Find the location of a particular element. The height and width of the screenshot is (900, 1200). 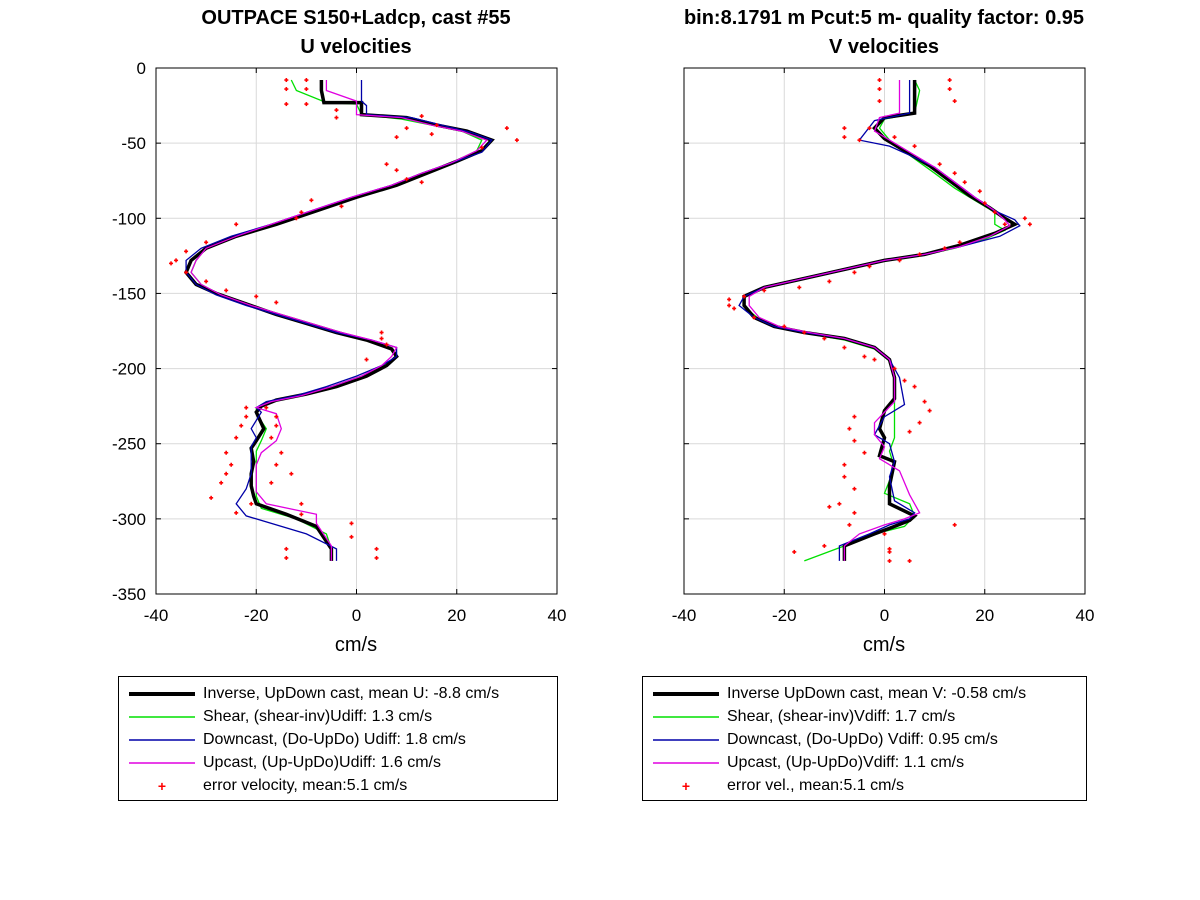

series-line-upcast is located at coordinates (879, 320).